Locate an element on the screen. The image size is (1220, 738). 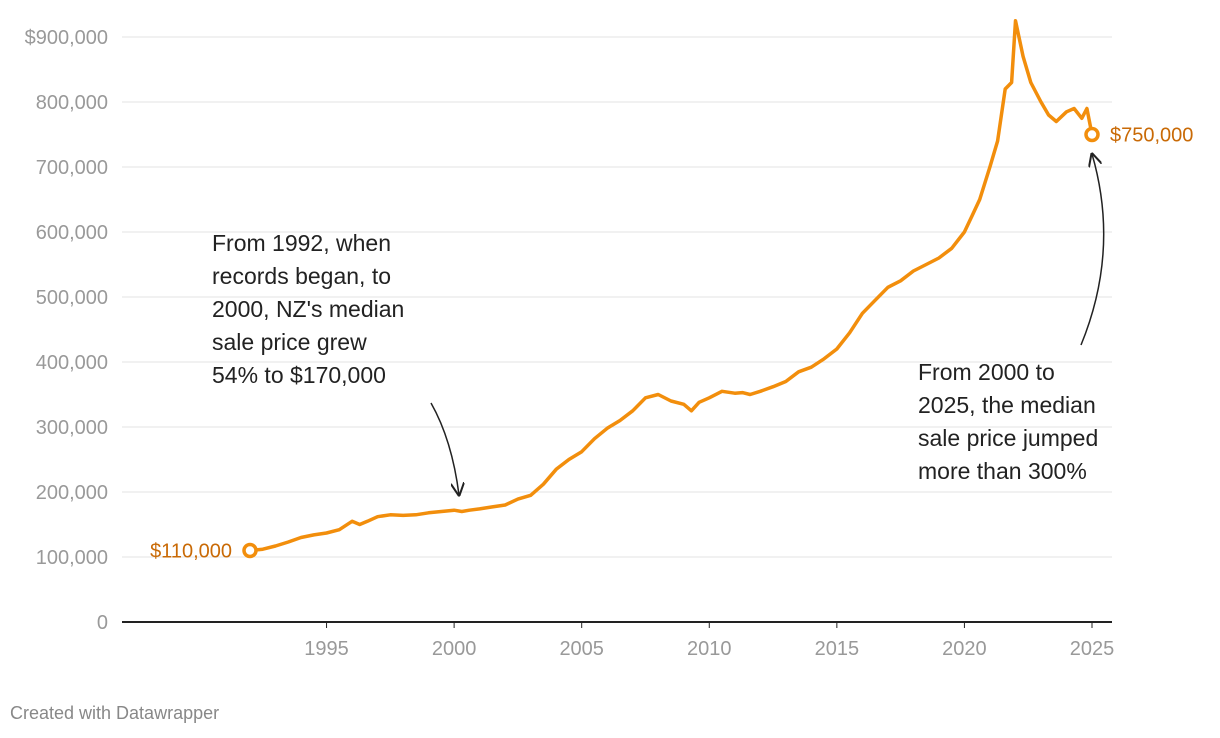
annotation-early-line: records began, to is located at coordinates (301, 276).